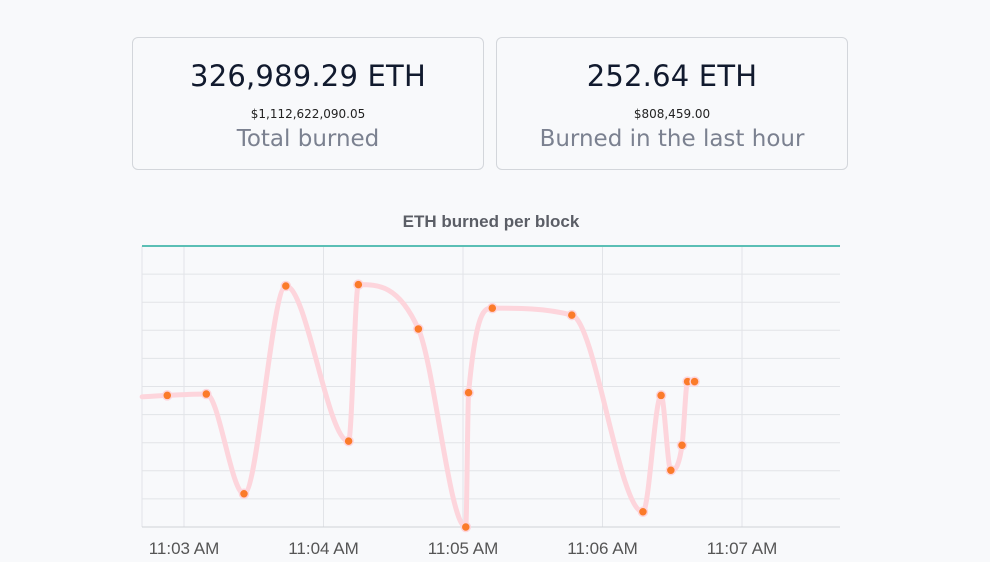 This screenshot has width=990, height=562. I want to click on x-tick-label: 11:07 AM, so click(742, 548).